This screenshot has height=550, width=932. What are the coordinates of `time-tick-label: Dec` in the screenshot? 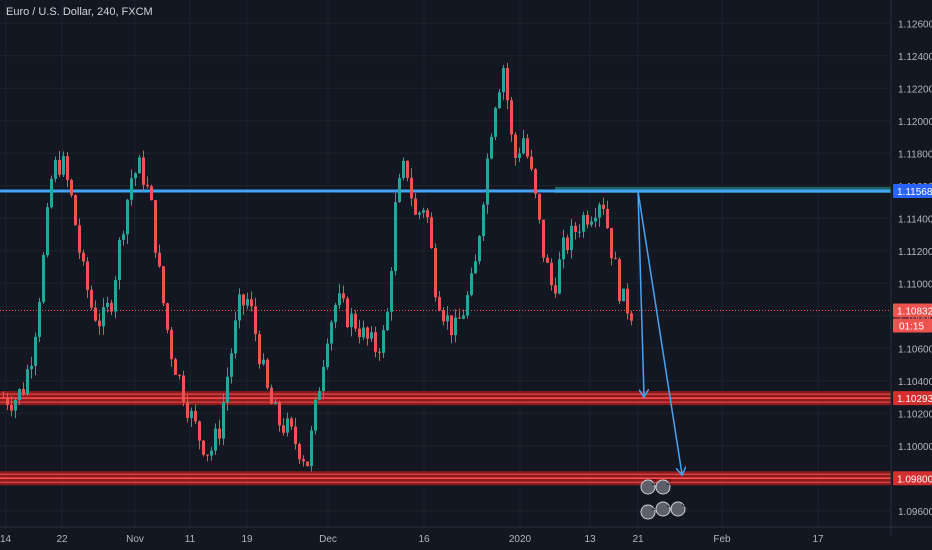 It's located at (328, 539).